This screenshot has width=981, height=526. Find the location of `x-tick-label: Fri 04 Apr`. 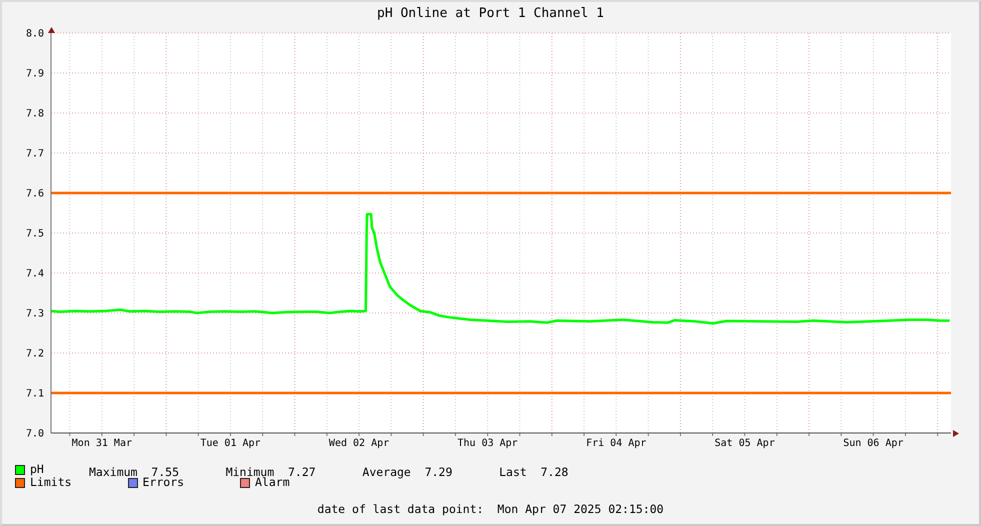

x-tick-label: Fri 04 Apr is located at coordinates (616, 444).